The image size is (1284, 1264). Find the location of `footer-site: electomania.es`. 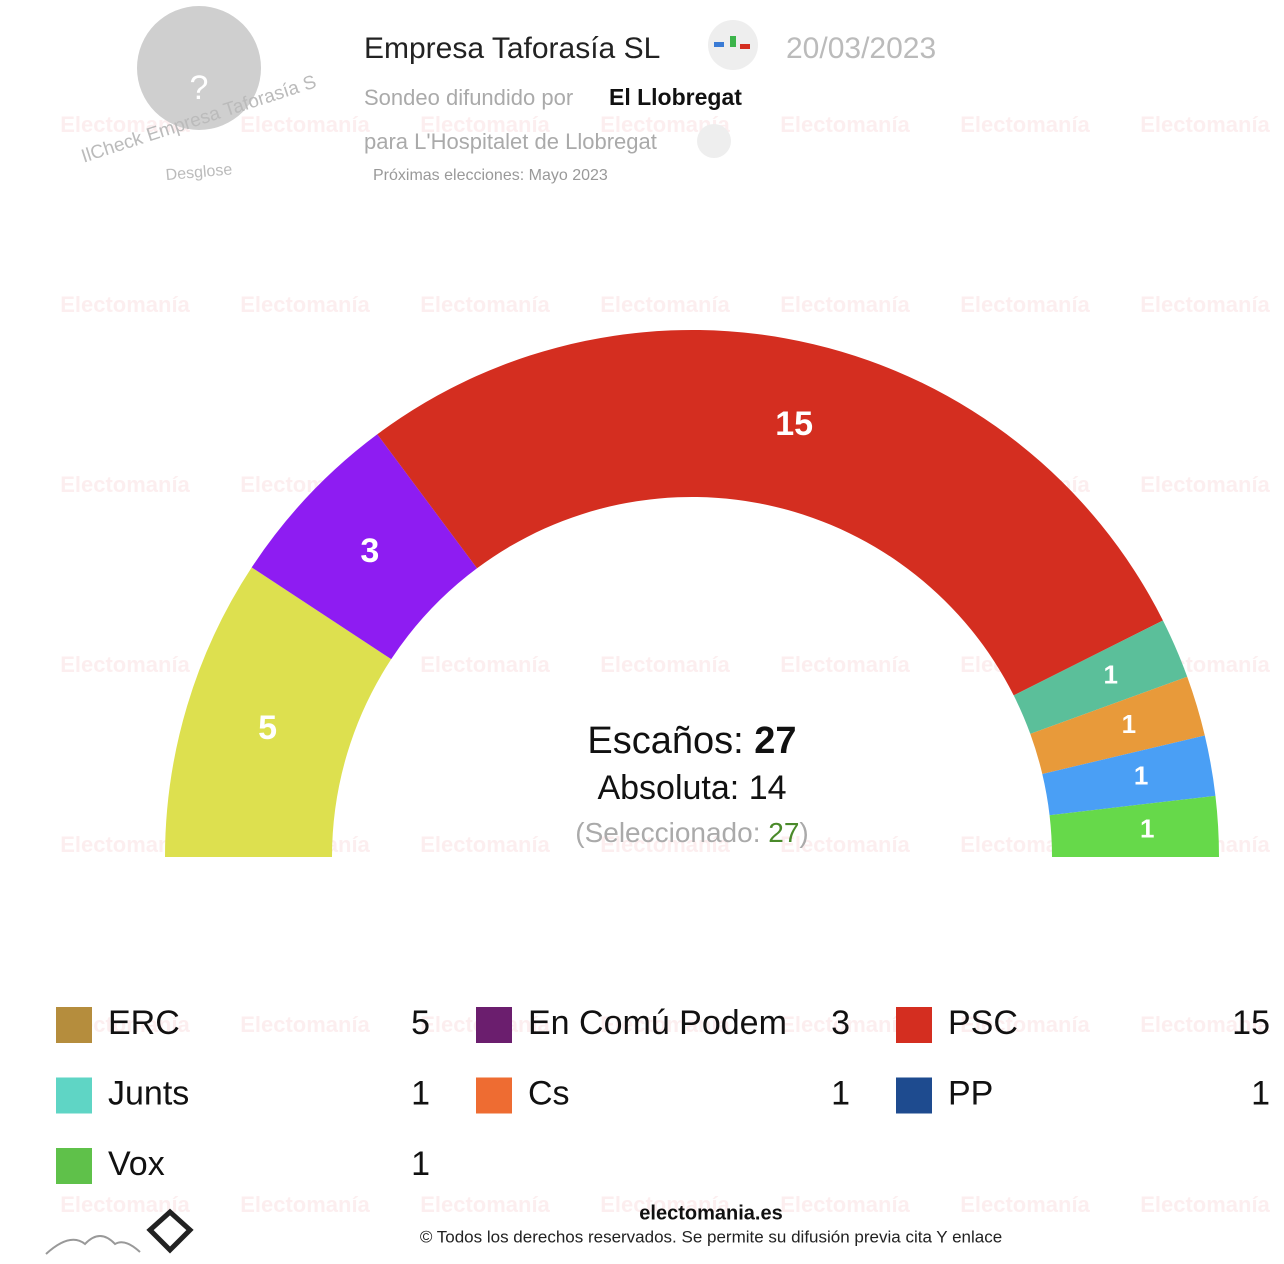

footer-site: electomania.es is located at coordinates (710, 1213).